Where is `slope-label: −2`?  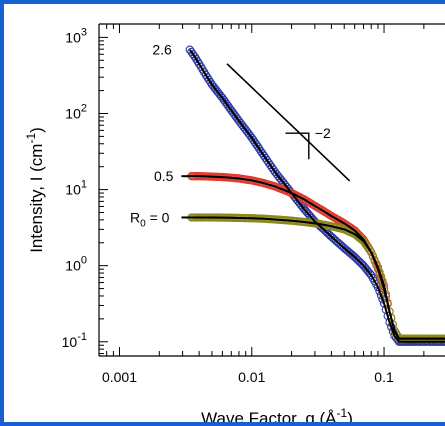 slope-label: −2 is located at coordinates (323, 133).